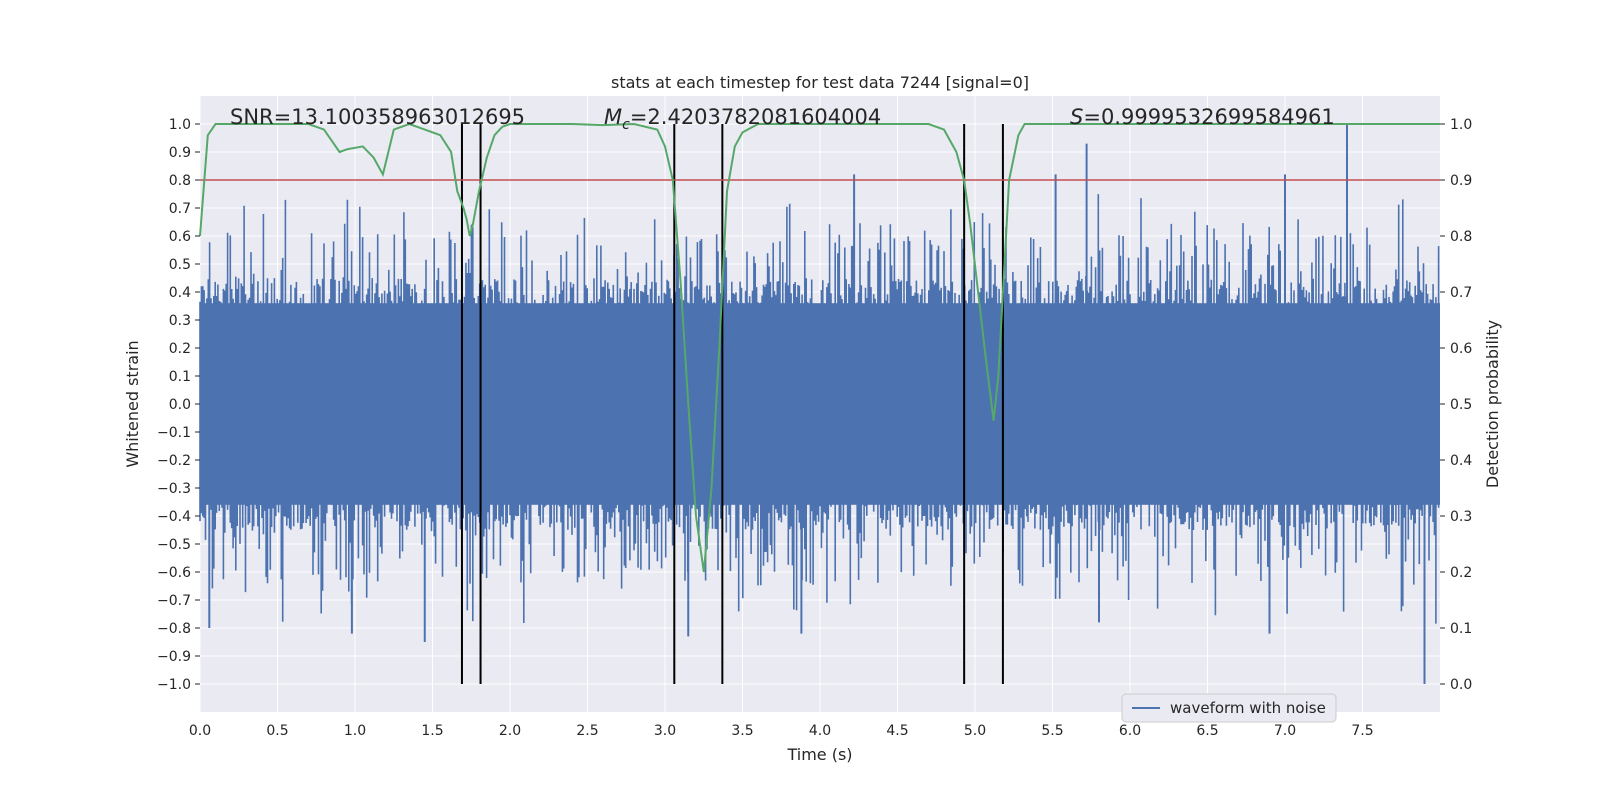 This screenshot has width=1600, height=800. Describe the element at coordinates (742, 731) in the screenshot. I see `x-tick-label: 3.5` at that location.